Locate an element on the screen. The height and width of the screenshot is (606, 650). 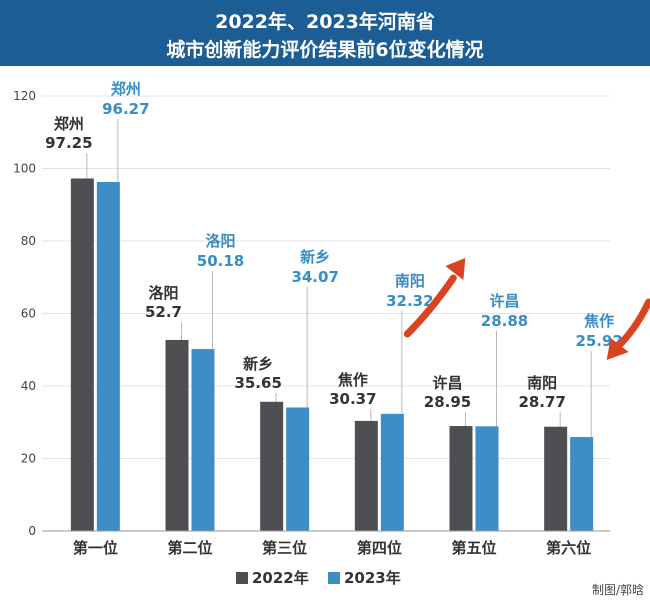
legend-label-2022: 2022年 is located at coordinates (280, 578).